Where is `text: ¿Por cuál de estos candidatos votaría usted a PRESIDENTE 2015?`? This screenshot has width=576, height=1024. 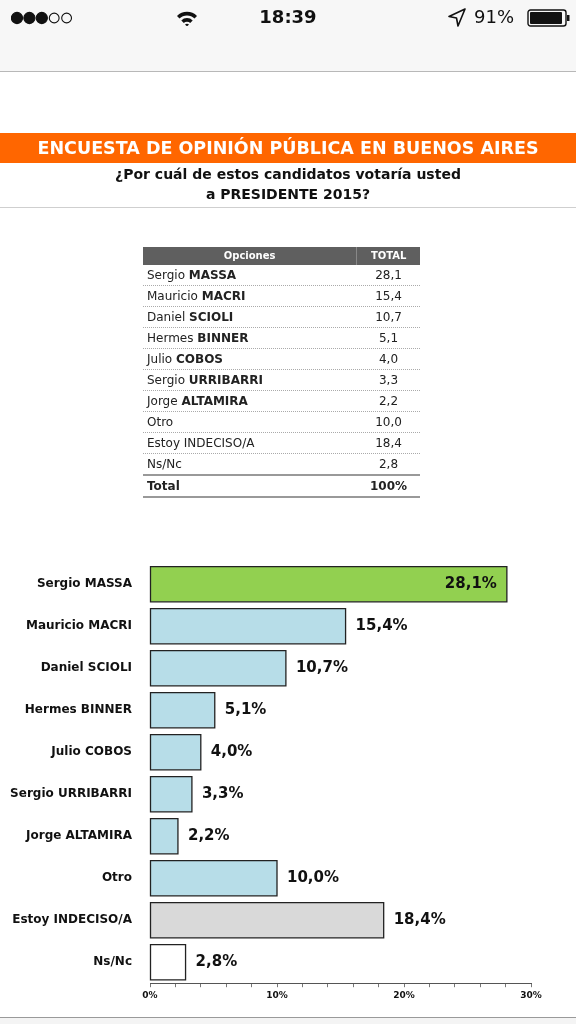 text: ¿Por cuál de estos candidatos votaría usted a PRESIDENTE 2015? is located at coordinates (288, 184).